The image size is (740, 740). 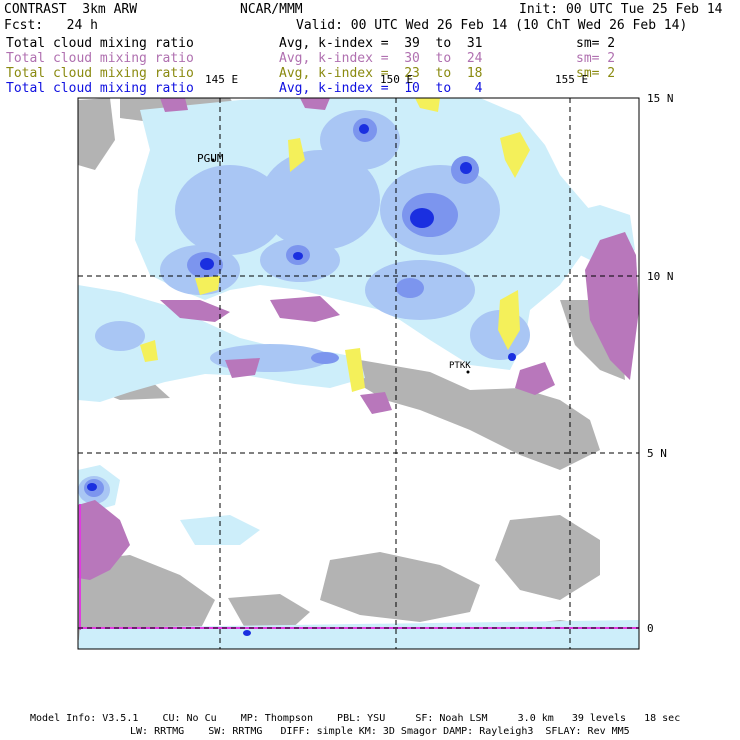 What do you see at coordinates (100, 43) in the screenshot?
I see `legend-label-1: Total cloud mixing ratio` at bounding box center [100, 43].